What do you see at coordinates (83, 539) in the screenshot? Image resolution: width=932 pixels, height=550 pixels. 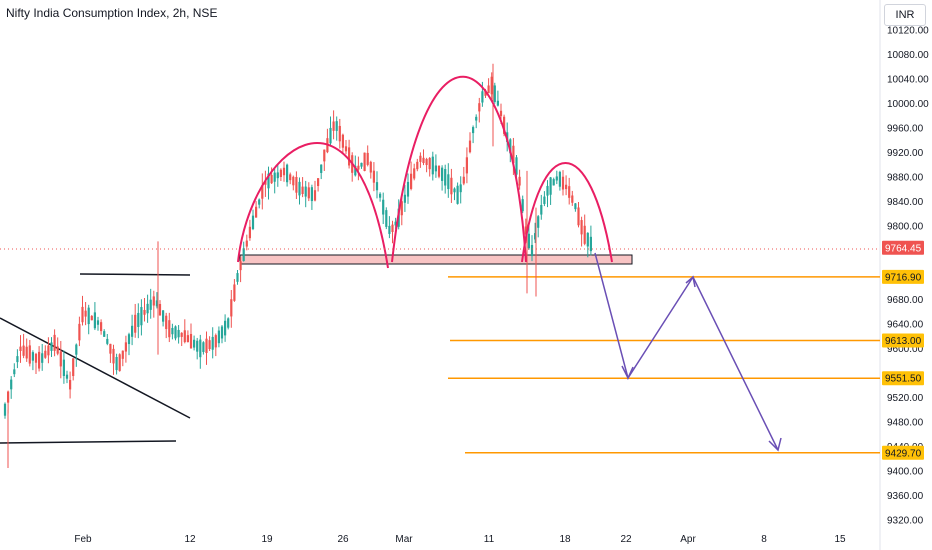 I see `time-tick-label: Feb` at bounding box center [83, 539].